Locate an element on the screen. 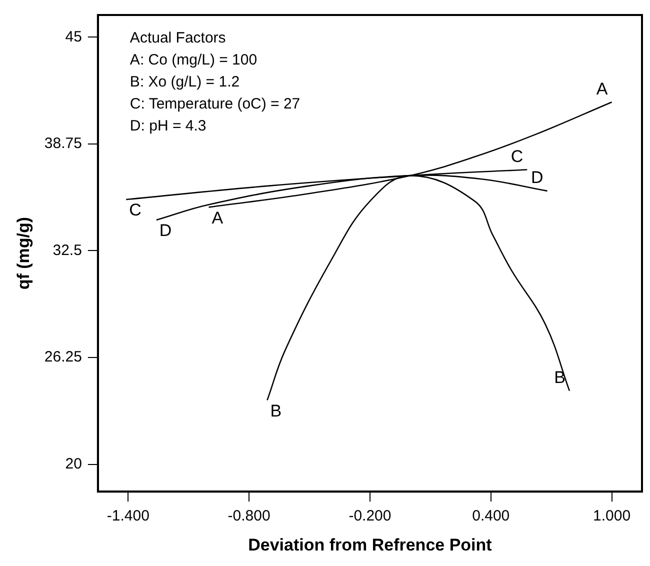 The image size is (650, 566). y-tick-label: 32.5 is located at coordinates (67, 250).